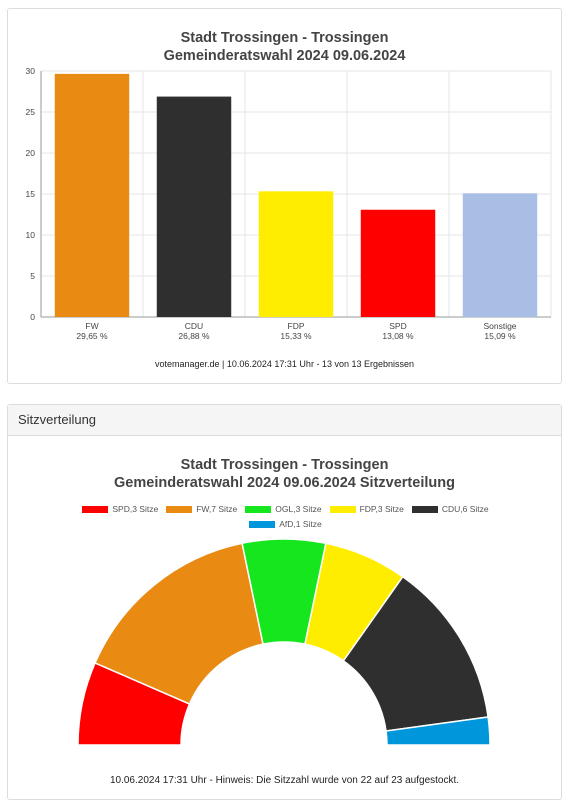  I want to click on legend-item: OGL,3 Sitze, so click(283, 509).